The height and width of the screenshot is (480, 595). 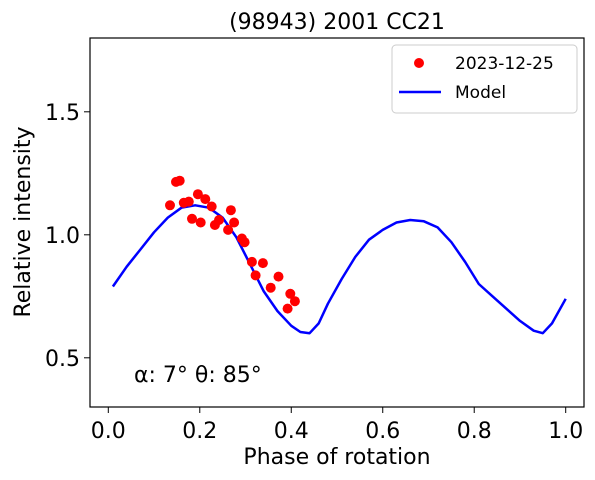 What do you see at coordinates (291, 431) in the screenshot?
I see `x-tick-label: 0.4` at bounding box center [291, 431].